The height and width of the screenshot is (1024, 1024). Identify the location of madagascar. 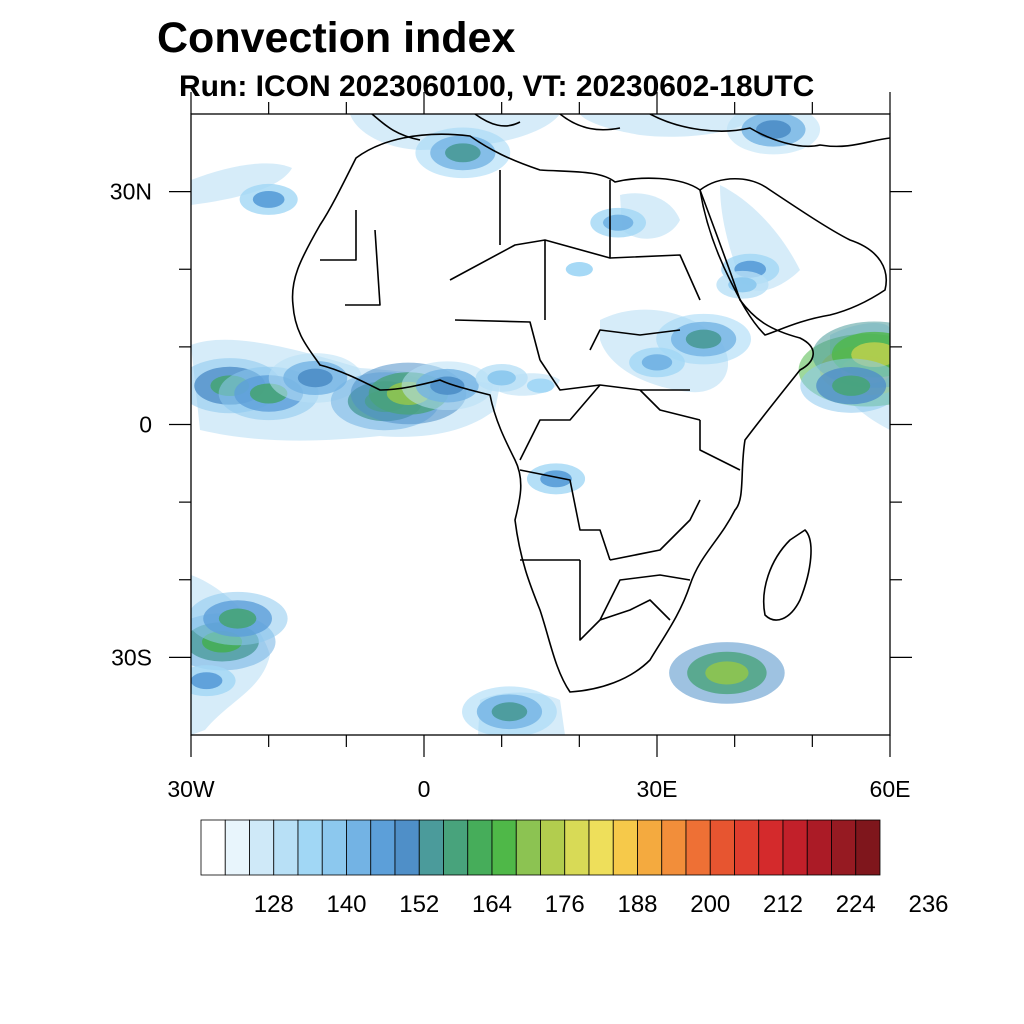
(787, 575).